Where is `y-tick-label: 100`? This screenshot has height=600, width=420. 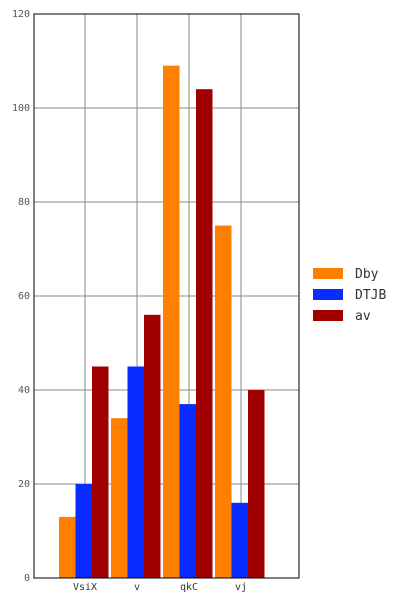 y-tick-label: 100 is located at coordinates (21, 108).